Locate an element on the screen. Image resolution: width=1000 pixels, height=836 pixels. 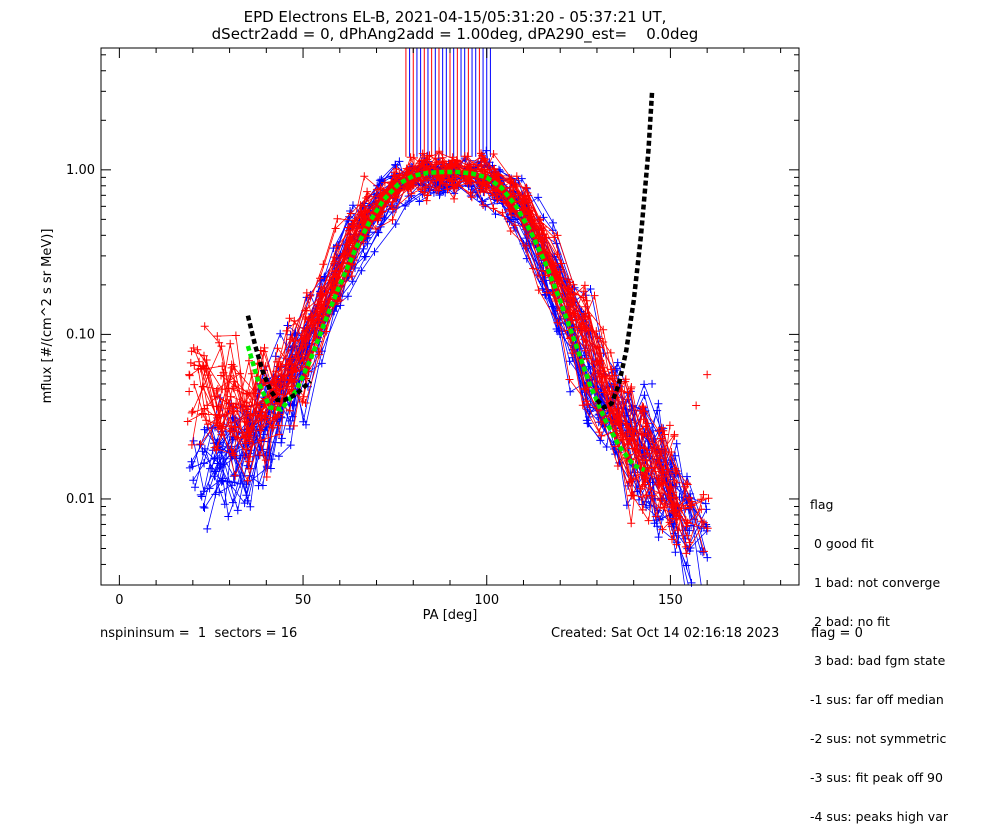
y-axis-title: mflux [#/(cm^2 s sr MeV)] is located at coordinates (47, 316).